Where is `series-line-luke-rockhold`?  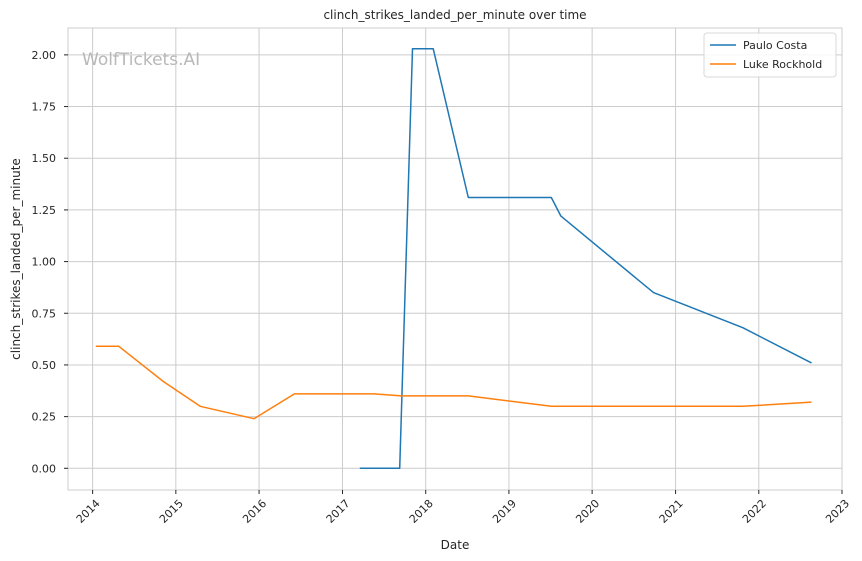 series-line-luke-rockhold is located at coordinates (453, 382).